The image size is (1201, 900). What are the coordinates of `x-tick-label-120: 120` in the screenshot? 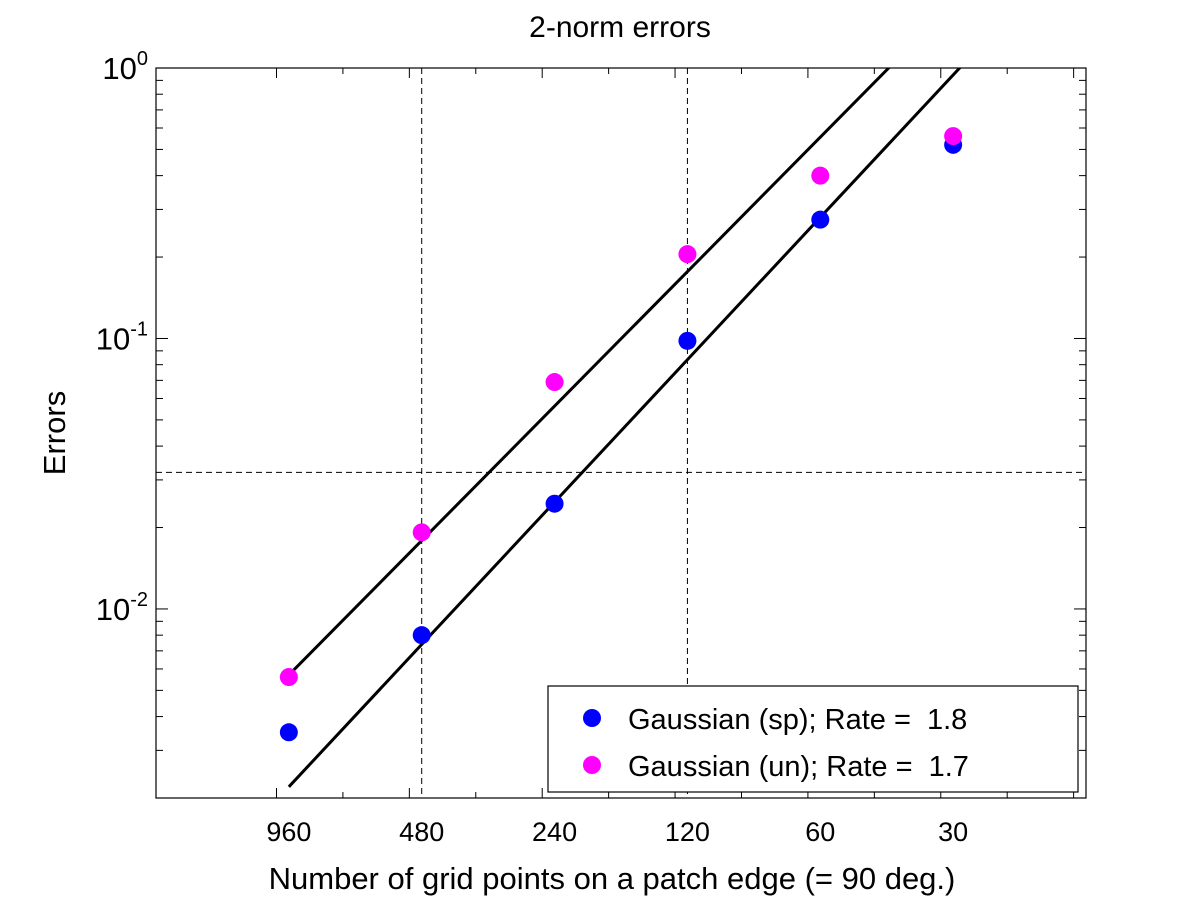 It's located at (687, 832).